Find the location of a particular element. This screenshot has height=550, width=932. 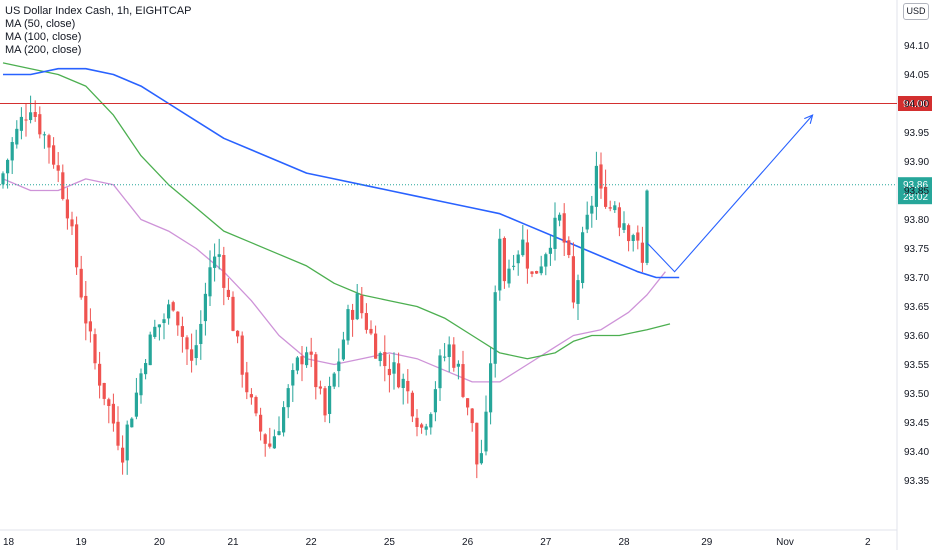

bar-countdown-label: 28:02 is located at coordinates (915, 197).